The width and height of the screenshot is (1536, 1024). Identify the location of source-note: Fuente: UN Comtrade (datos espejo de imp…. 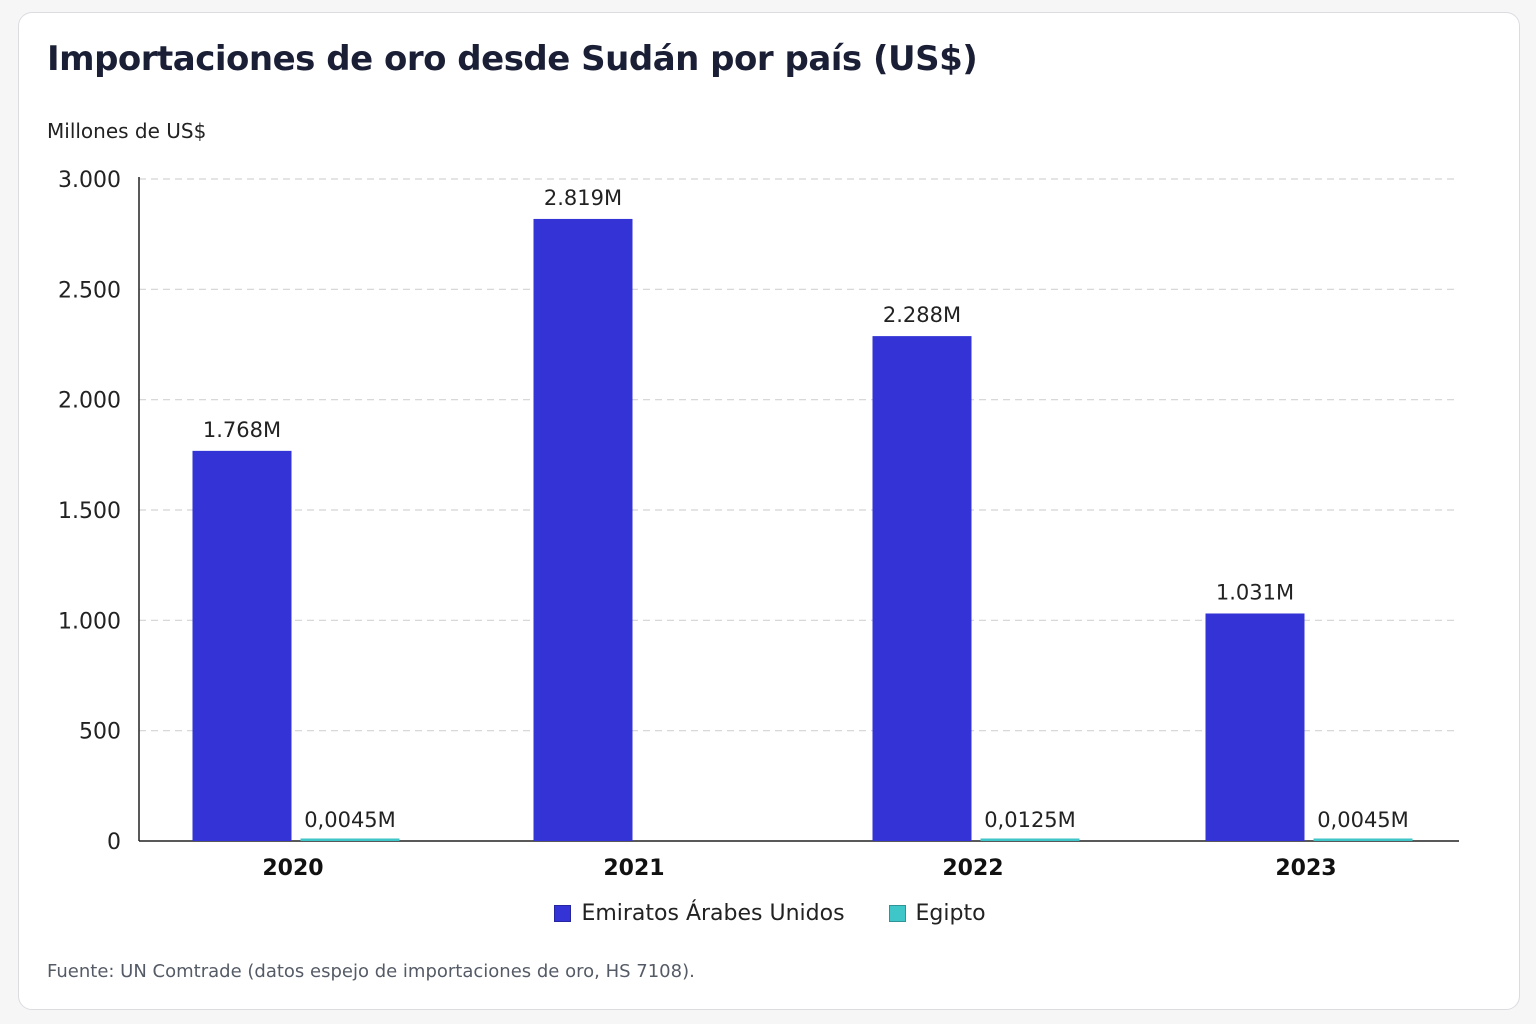
(371, 971).